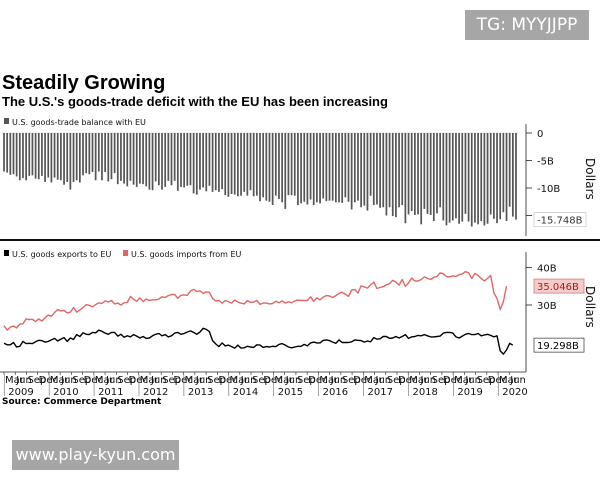 The image size is (600, 480). What do you see at coordinates (560, 221) in the screenshot?
I see `balance-last-value-label: -15.748B` at bounding box center [560, 221].